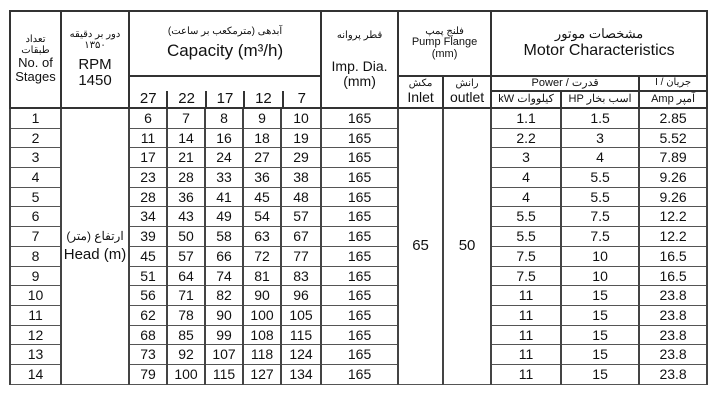 This screenshot has width=713, height=408. What do you see at coordinates (262, 335) in the screenshot?
I see `capacity-cell: 108` at bounding box center [262, 335].